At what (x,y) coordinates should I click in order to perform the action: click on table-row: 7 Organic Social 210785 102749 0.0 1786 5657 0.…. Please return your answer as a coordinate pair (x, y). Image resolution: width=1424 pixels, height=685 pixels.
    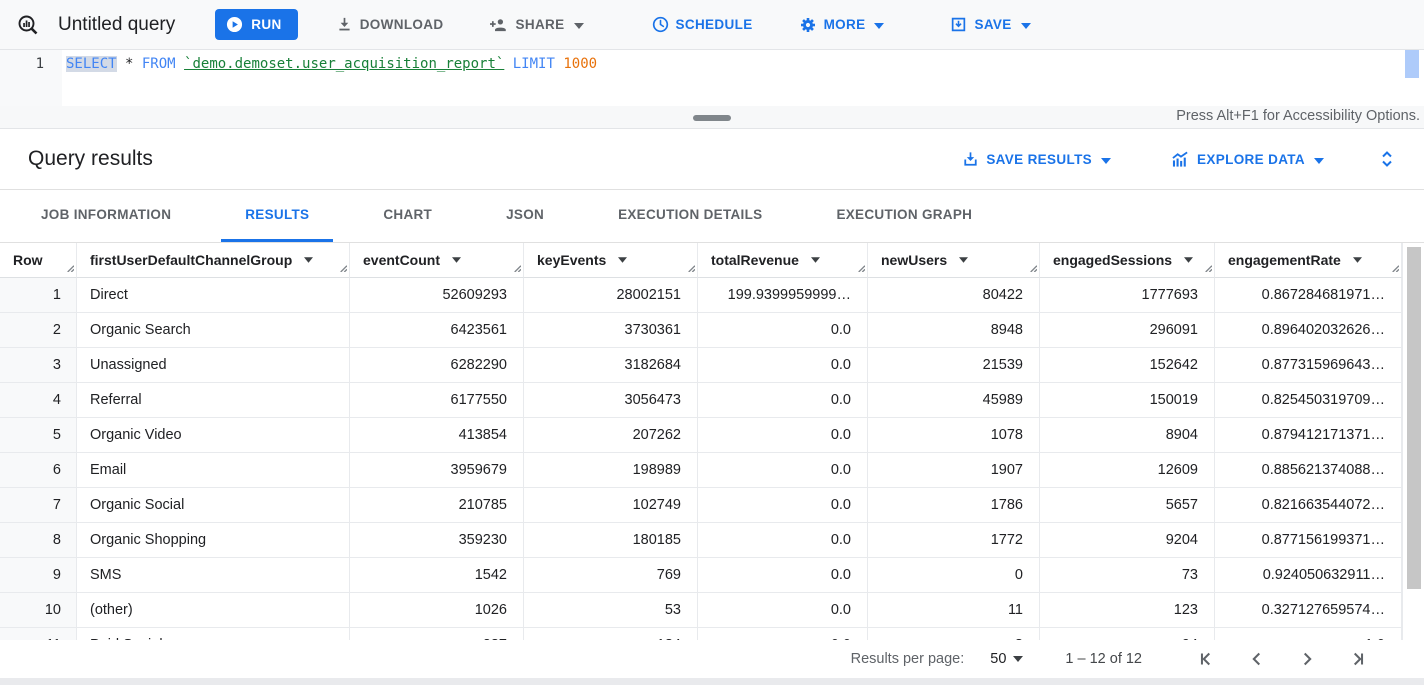
    Looking at the image, I should click on (701, 505).